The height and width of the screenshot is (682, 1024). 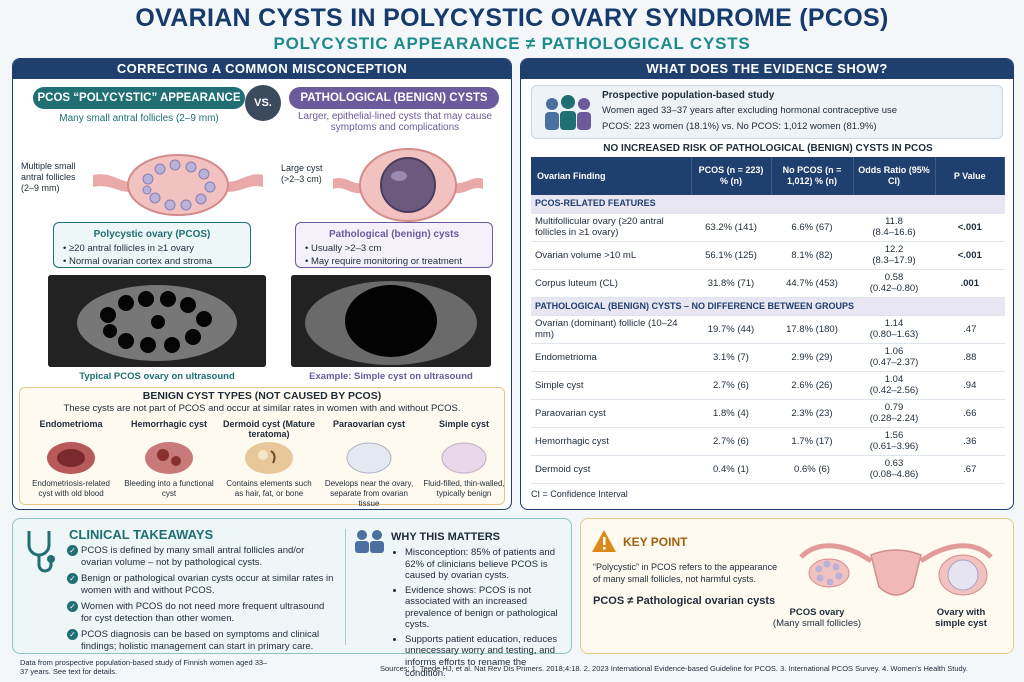 I want to click on ci-value: (0.61–3.96), so click(x=894, y=446).